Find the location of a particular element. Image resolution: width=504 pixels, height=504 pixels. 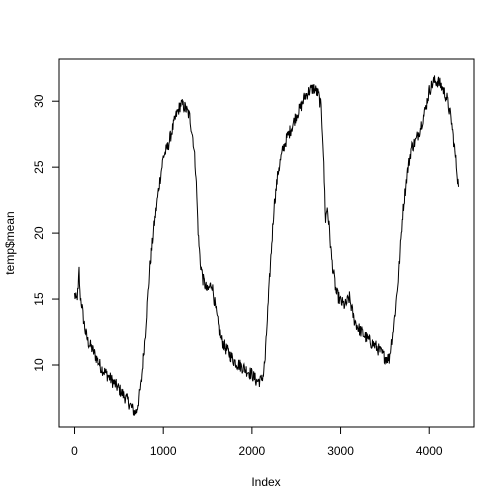

y-tick-label: 25 is located at coordinates (39, 167).